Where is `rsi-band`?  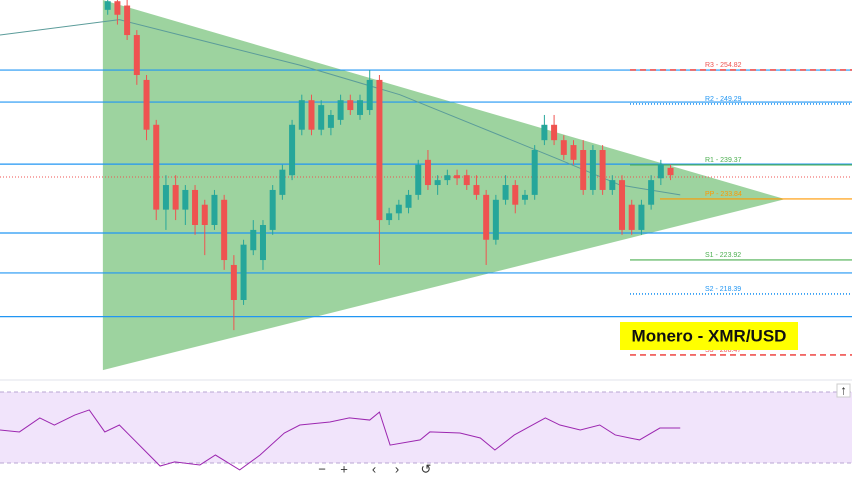 rsi-band is located at coordinates (426, 427).